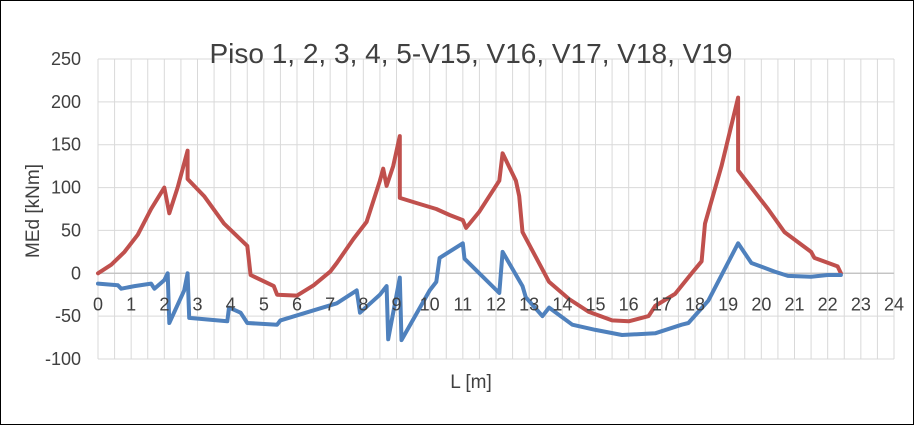 This screenshot has height=425, width=914. I want to click on x-tick-label: 13, so click(529, 304).